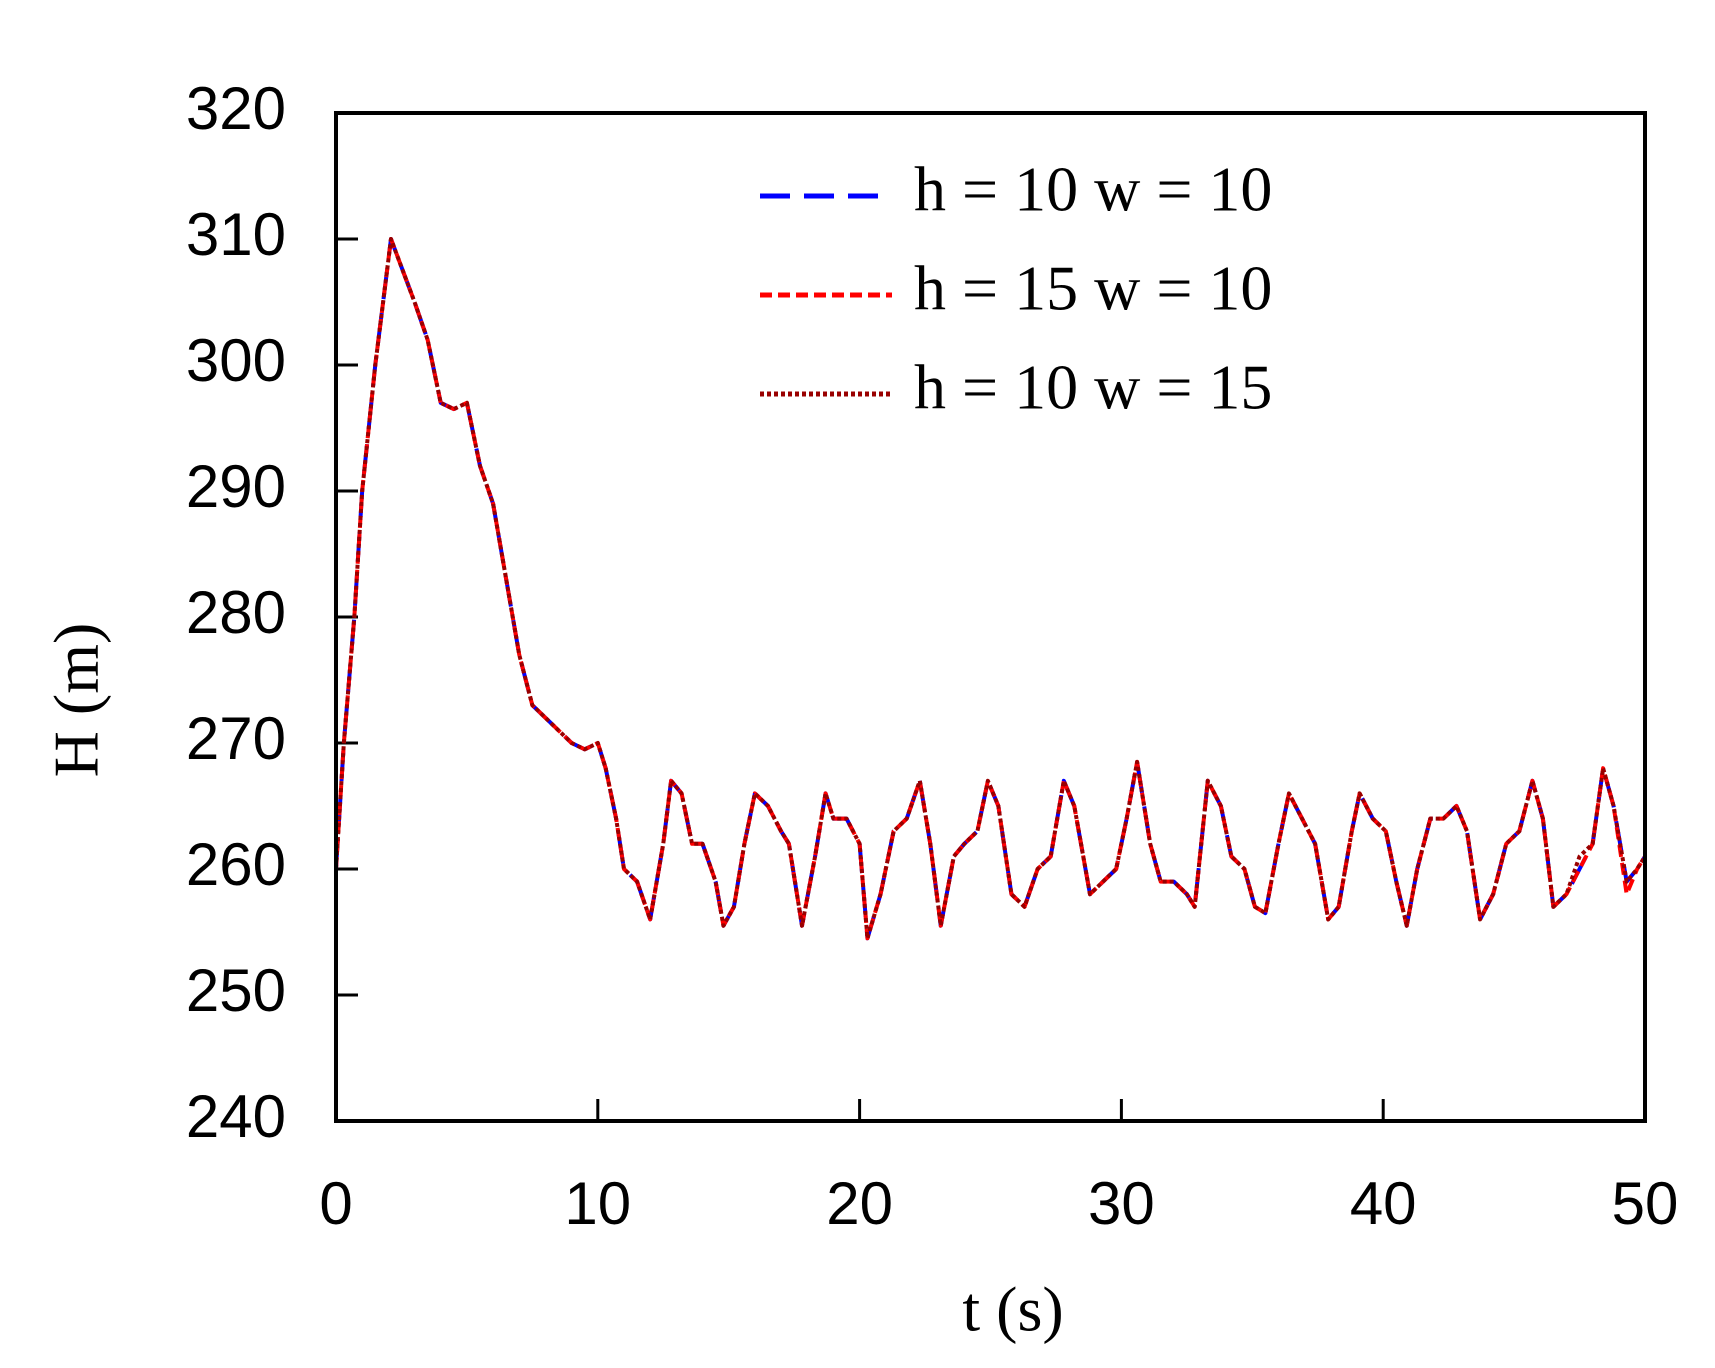 Image resolution: width=1715 pixels, height=1368 pixels. Describe the element at coordinates (236, 486) in the screenshot. I see `y-tick-label: 290` at that location.